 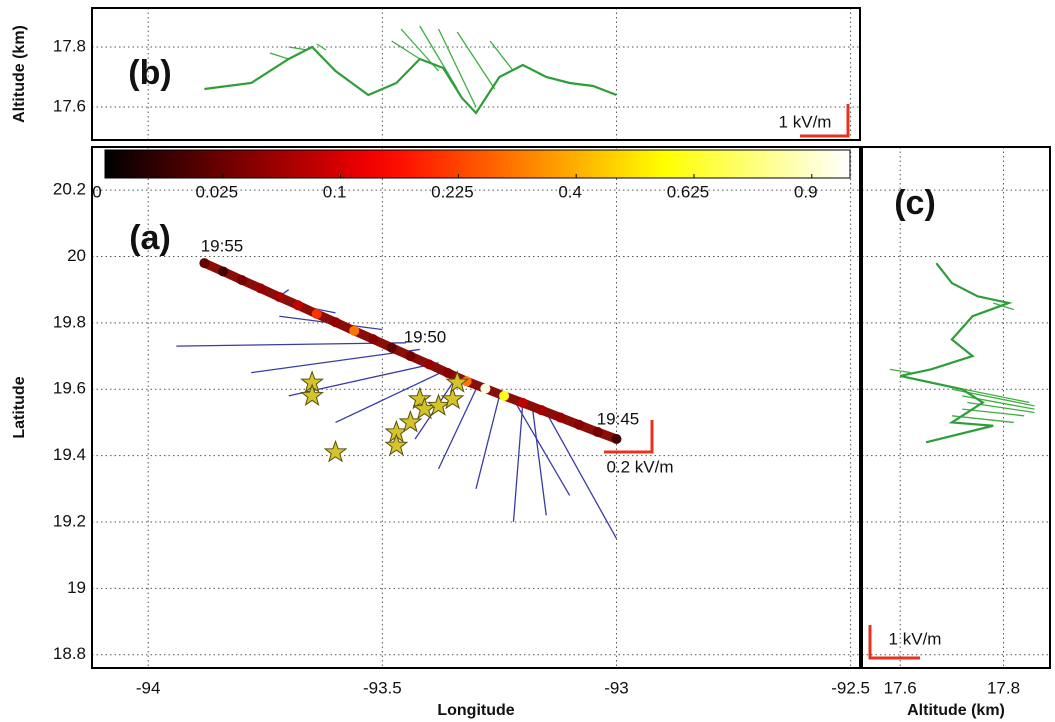 I want to click on x-tick-label: 17.6, so click(x=900, y=687).